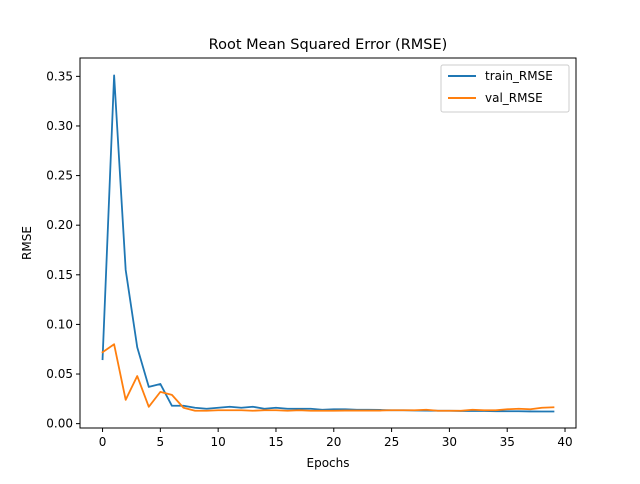 The height and width of the screenshot is (484, 640). What do you see at coordinates (328, 463) in the screenshot?
I see `x-axis-label: Epochs` at bounding box center [328, 463].